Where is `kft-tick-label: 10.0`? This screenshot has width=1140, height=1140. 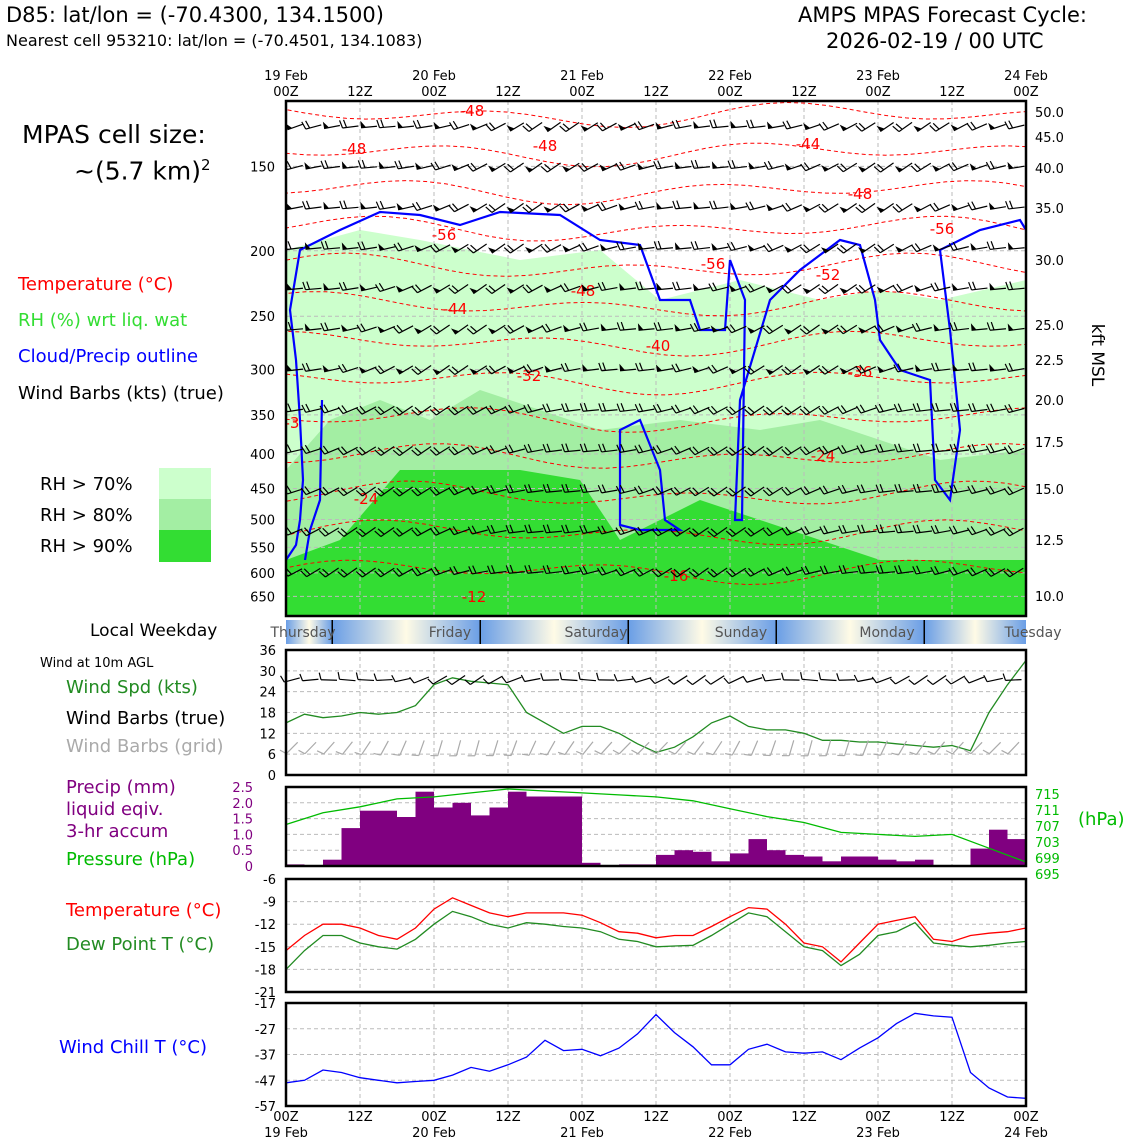 kft-tick-label: 10.0 is located at coordinates (1049, 597).